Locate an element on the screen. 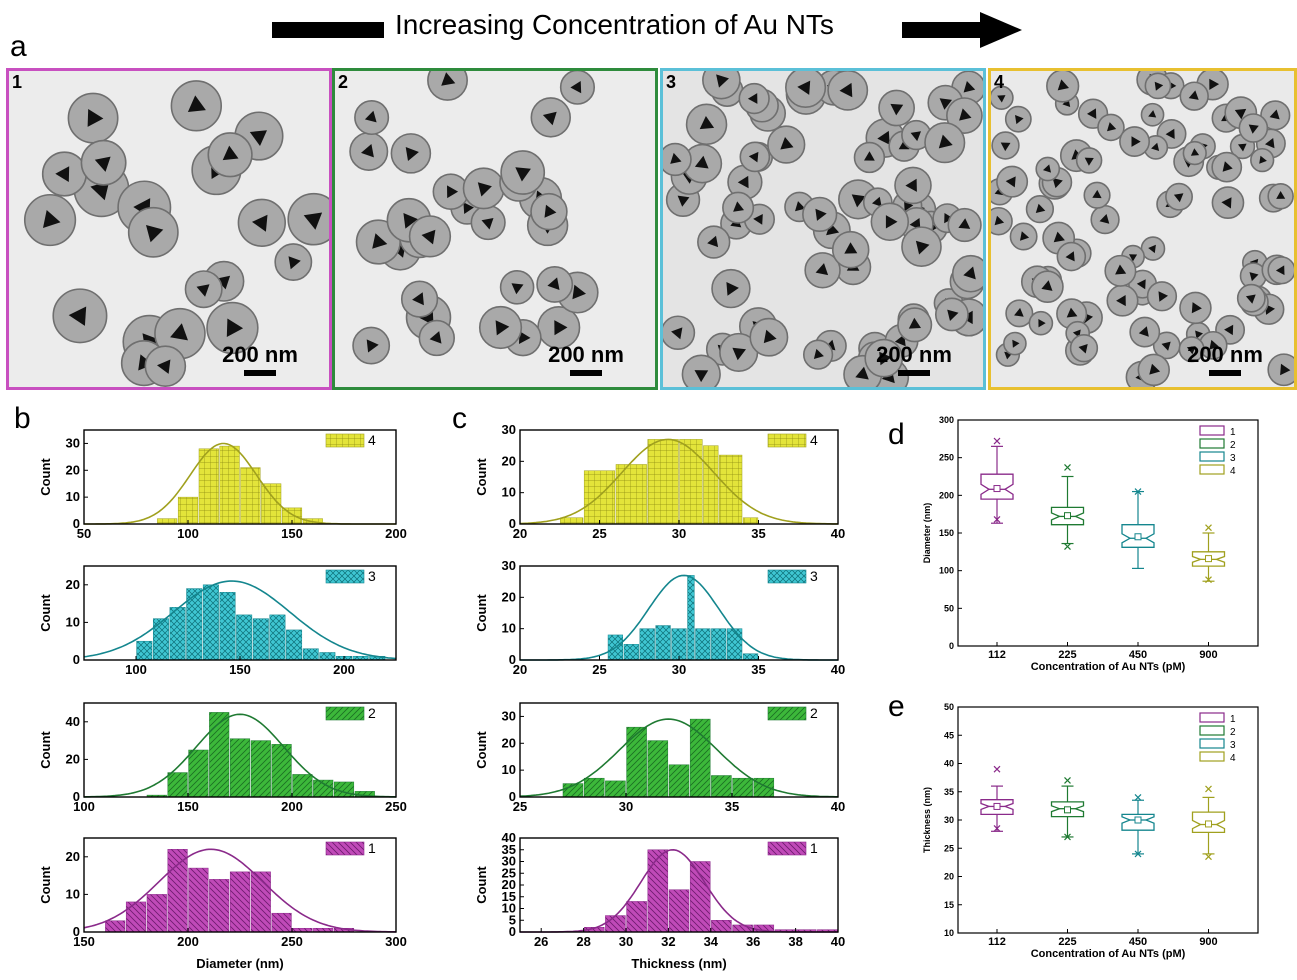 This screenshot has height=980, width=1297. x-tick-label: 900 is located at coordinates (1208, 942).